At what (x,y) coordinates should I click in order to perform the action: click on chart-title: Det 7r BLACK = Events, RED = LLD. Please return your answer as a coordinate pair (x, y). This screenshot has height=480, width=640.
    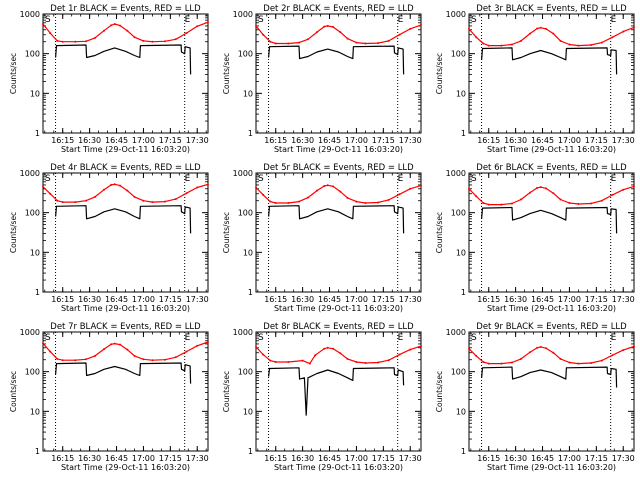
    Looking at the image, I should click on (125, 327).